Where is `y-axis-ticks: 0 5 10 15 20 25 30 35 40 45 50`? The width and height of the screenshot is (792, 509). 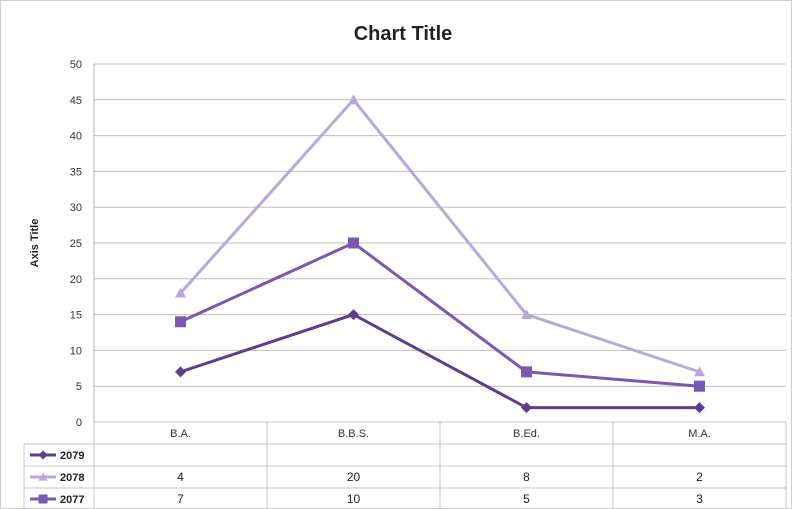 y-axis-ticks: 0 5 10 15 20 25 30 35 40 45 50 is located at coordinates (76, 244).